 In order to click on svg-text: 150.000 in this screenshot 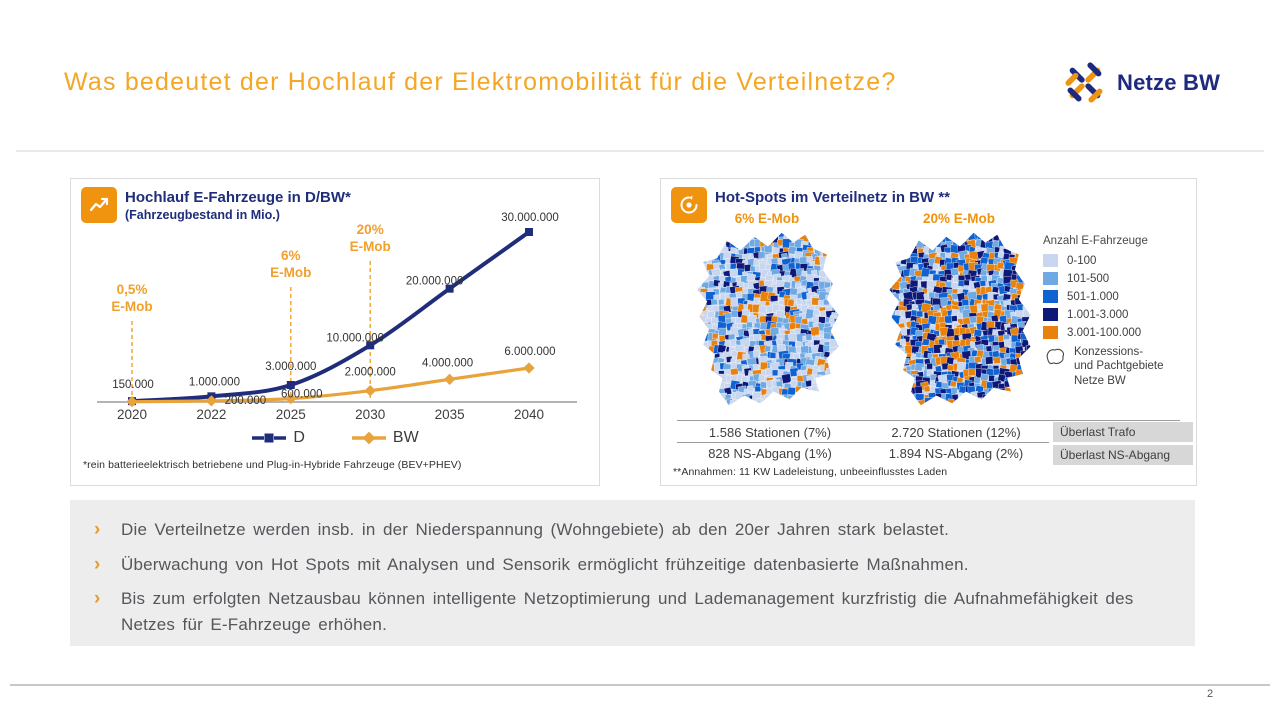, I will do `click(133, 385)`.